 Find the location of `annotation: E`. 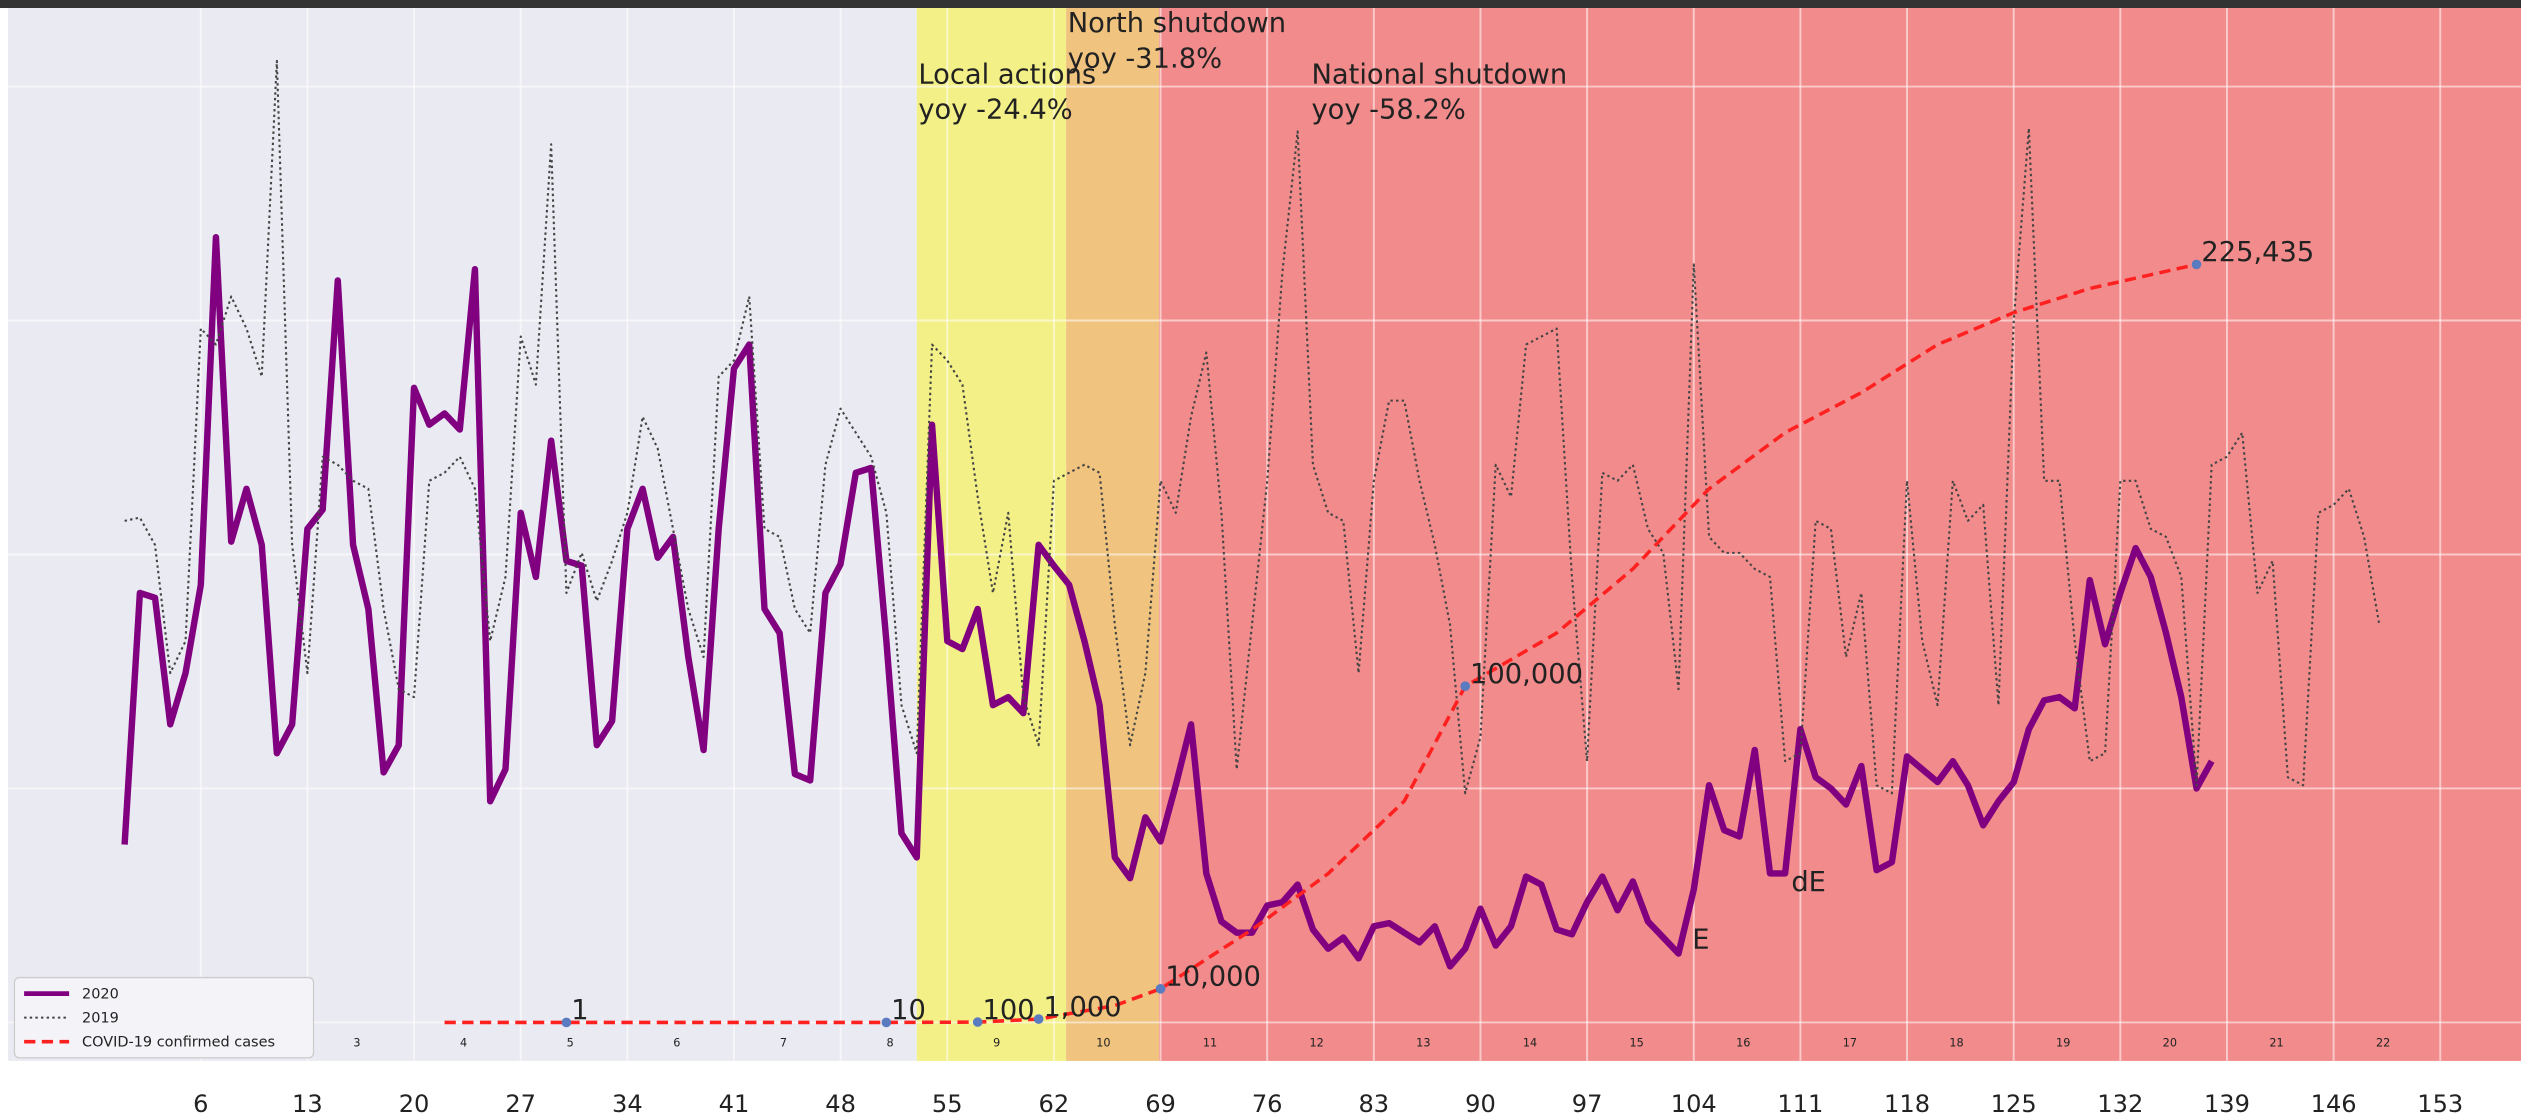

annotation: E is located at coordinates (1700, 940).